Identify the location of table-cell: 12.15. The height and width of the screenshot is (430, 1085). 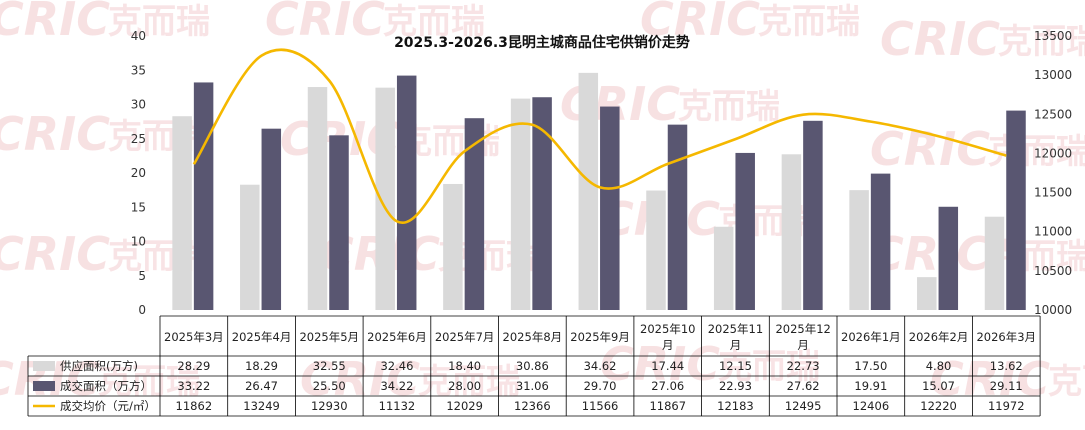
(735, 366).